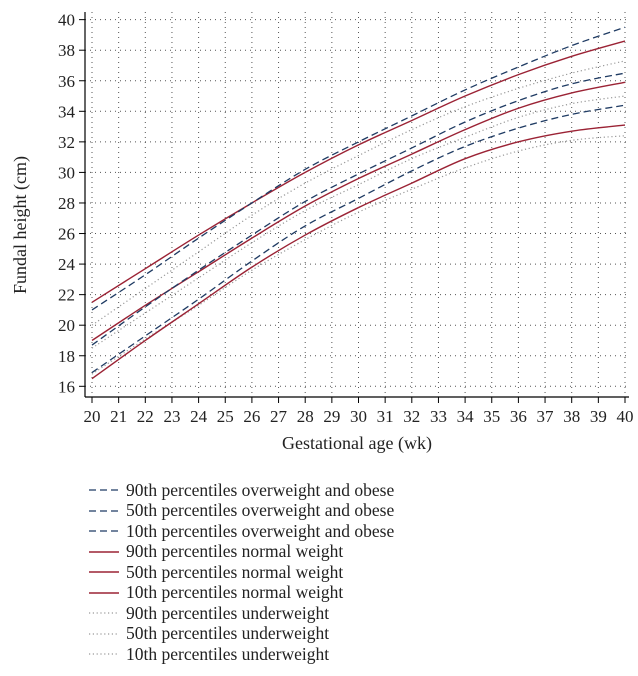 This screenshot has height=676, width=638. What do you see at coordinates (145, 416) in the screenshot?
I see `x-tick-label: 22` at bounding box center [145, 416].